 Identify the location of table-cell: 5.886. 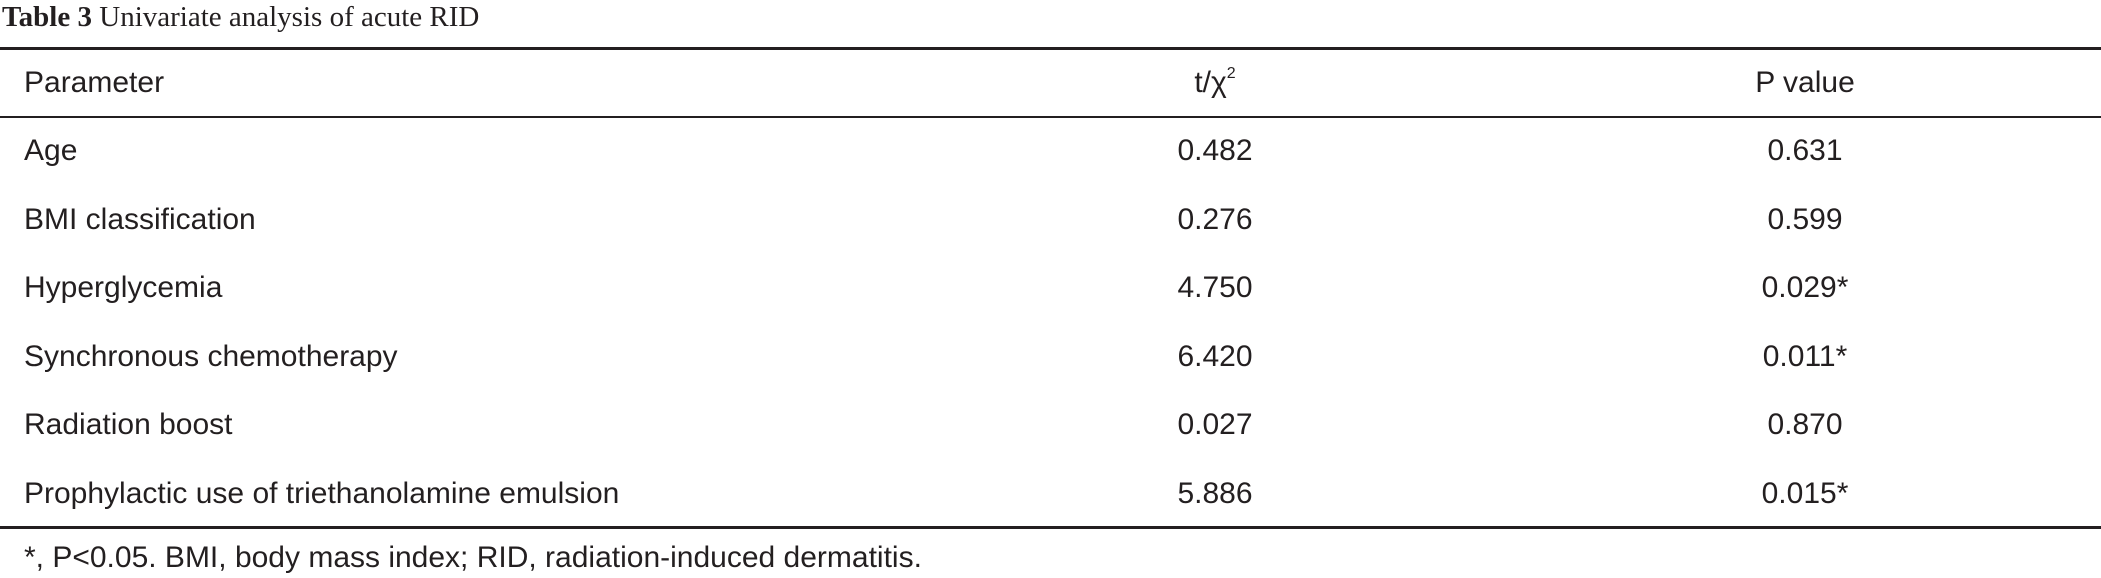
(1215, 493).